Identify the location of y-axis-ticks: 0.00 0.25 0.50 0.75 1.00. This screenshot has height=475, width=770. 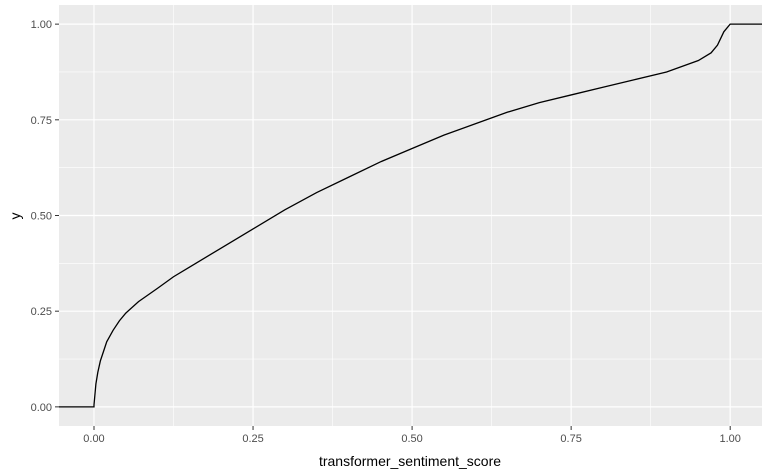
(45, 216).